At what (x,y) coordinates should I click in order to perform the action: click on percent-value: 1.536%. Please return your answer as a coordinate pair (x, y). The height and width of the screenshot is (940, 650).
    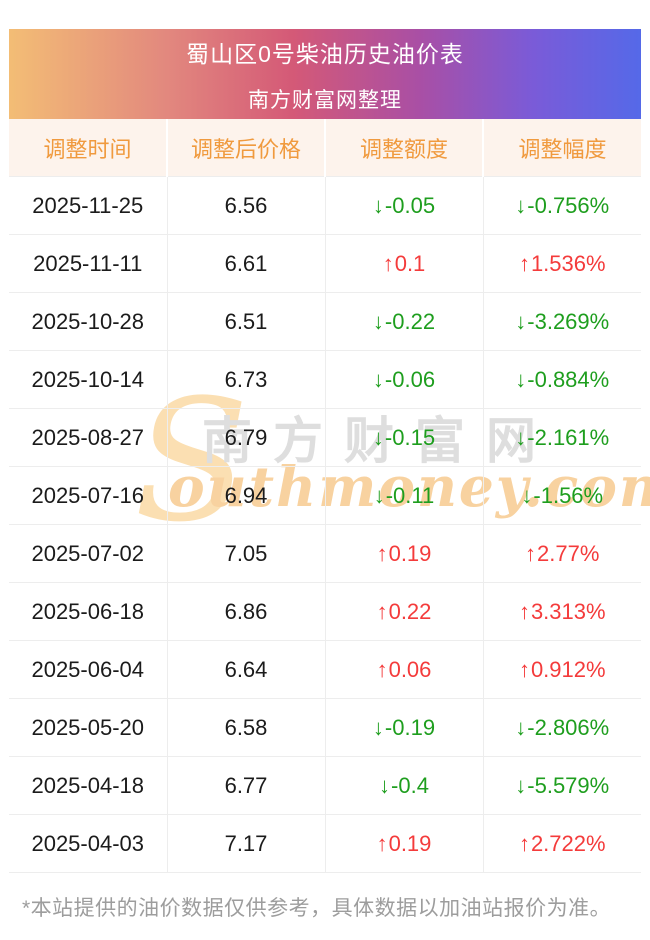
    Looking at the image, I should click on (568, 263).